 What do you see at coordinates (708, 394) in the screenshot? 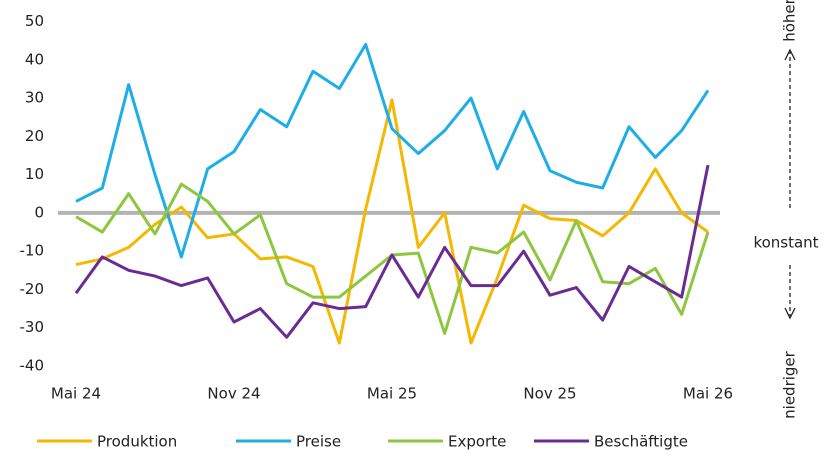
I see `x-tick-label: Mai 26` at bounding box center [708, 394].